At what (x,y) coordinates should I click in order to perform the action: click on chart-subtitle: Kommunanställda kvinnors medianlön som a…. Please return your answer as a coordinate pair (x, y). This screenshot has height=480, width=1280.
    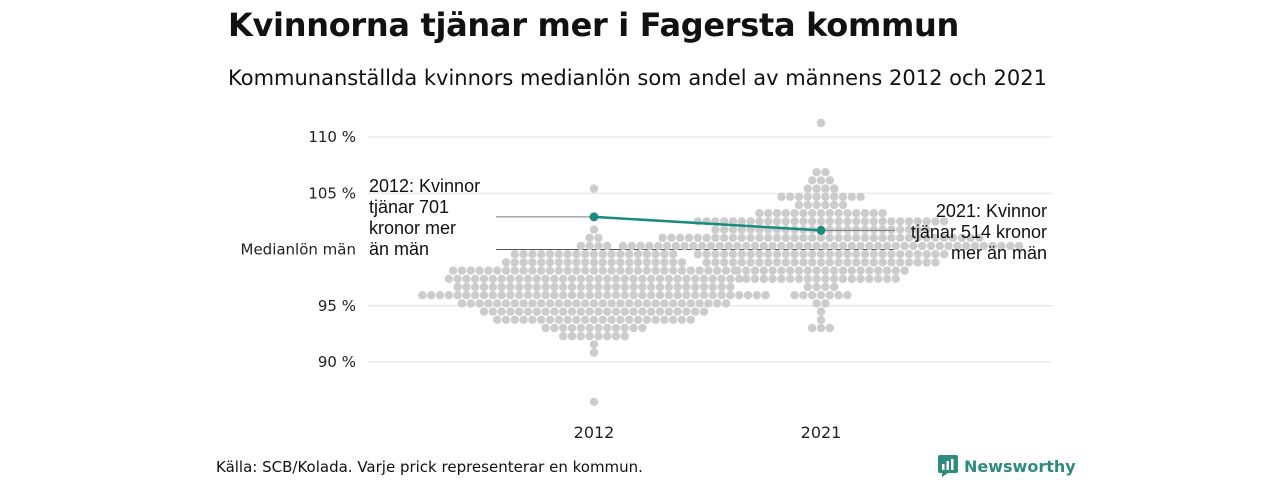
    Looking at the image, I should click on (637, 78).